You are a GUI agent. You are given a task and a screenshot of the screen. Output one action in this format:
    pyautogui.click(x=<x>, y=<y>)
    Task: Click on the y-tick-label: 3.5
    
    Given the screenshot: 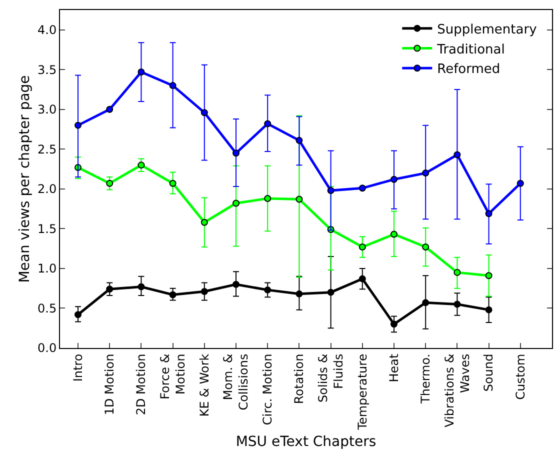 What is the action you would take?
    pyautogui.click(x=47, y=69)
    